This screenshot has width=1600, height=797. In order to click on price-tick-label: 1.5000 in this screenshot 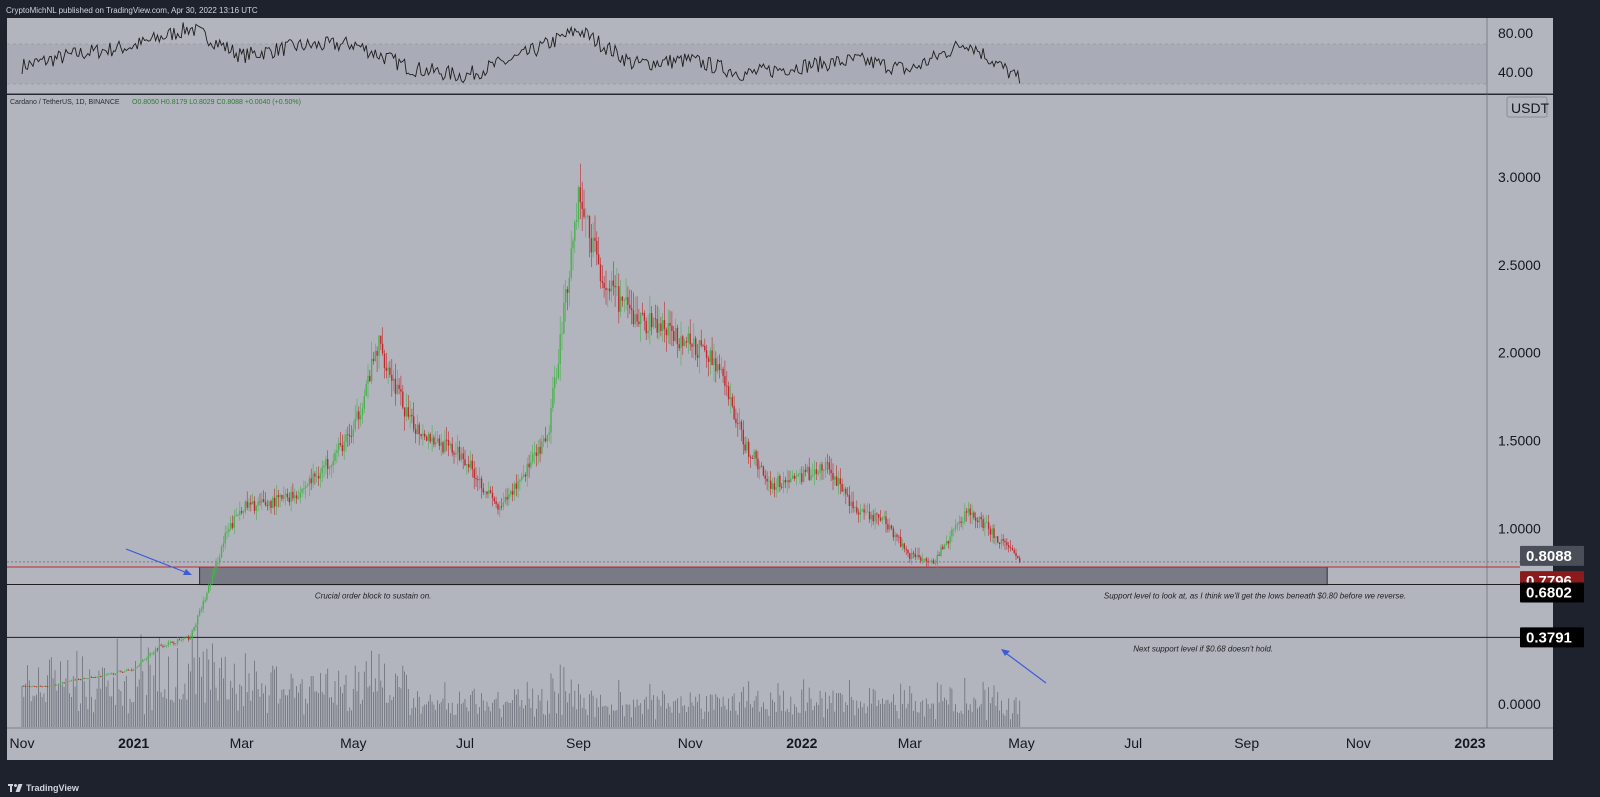, I will do `click(1519, 441)`.